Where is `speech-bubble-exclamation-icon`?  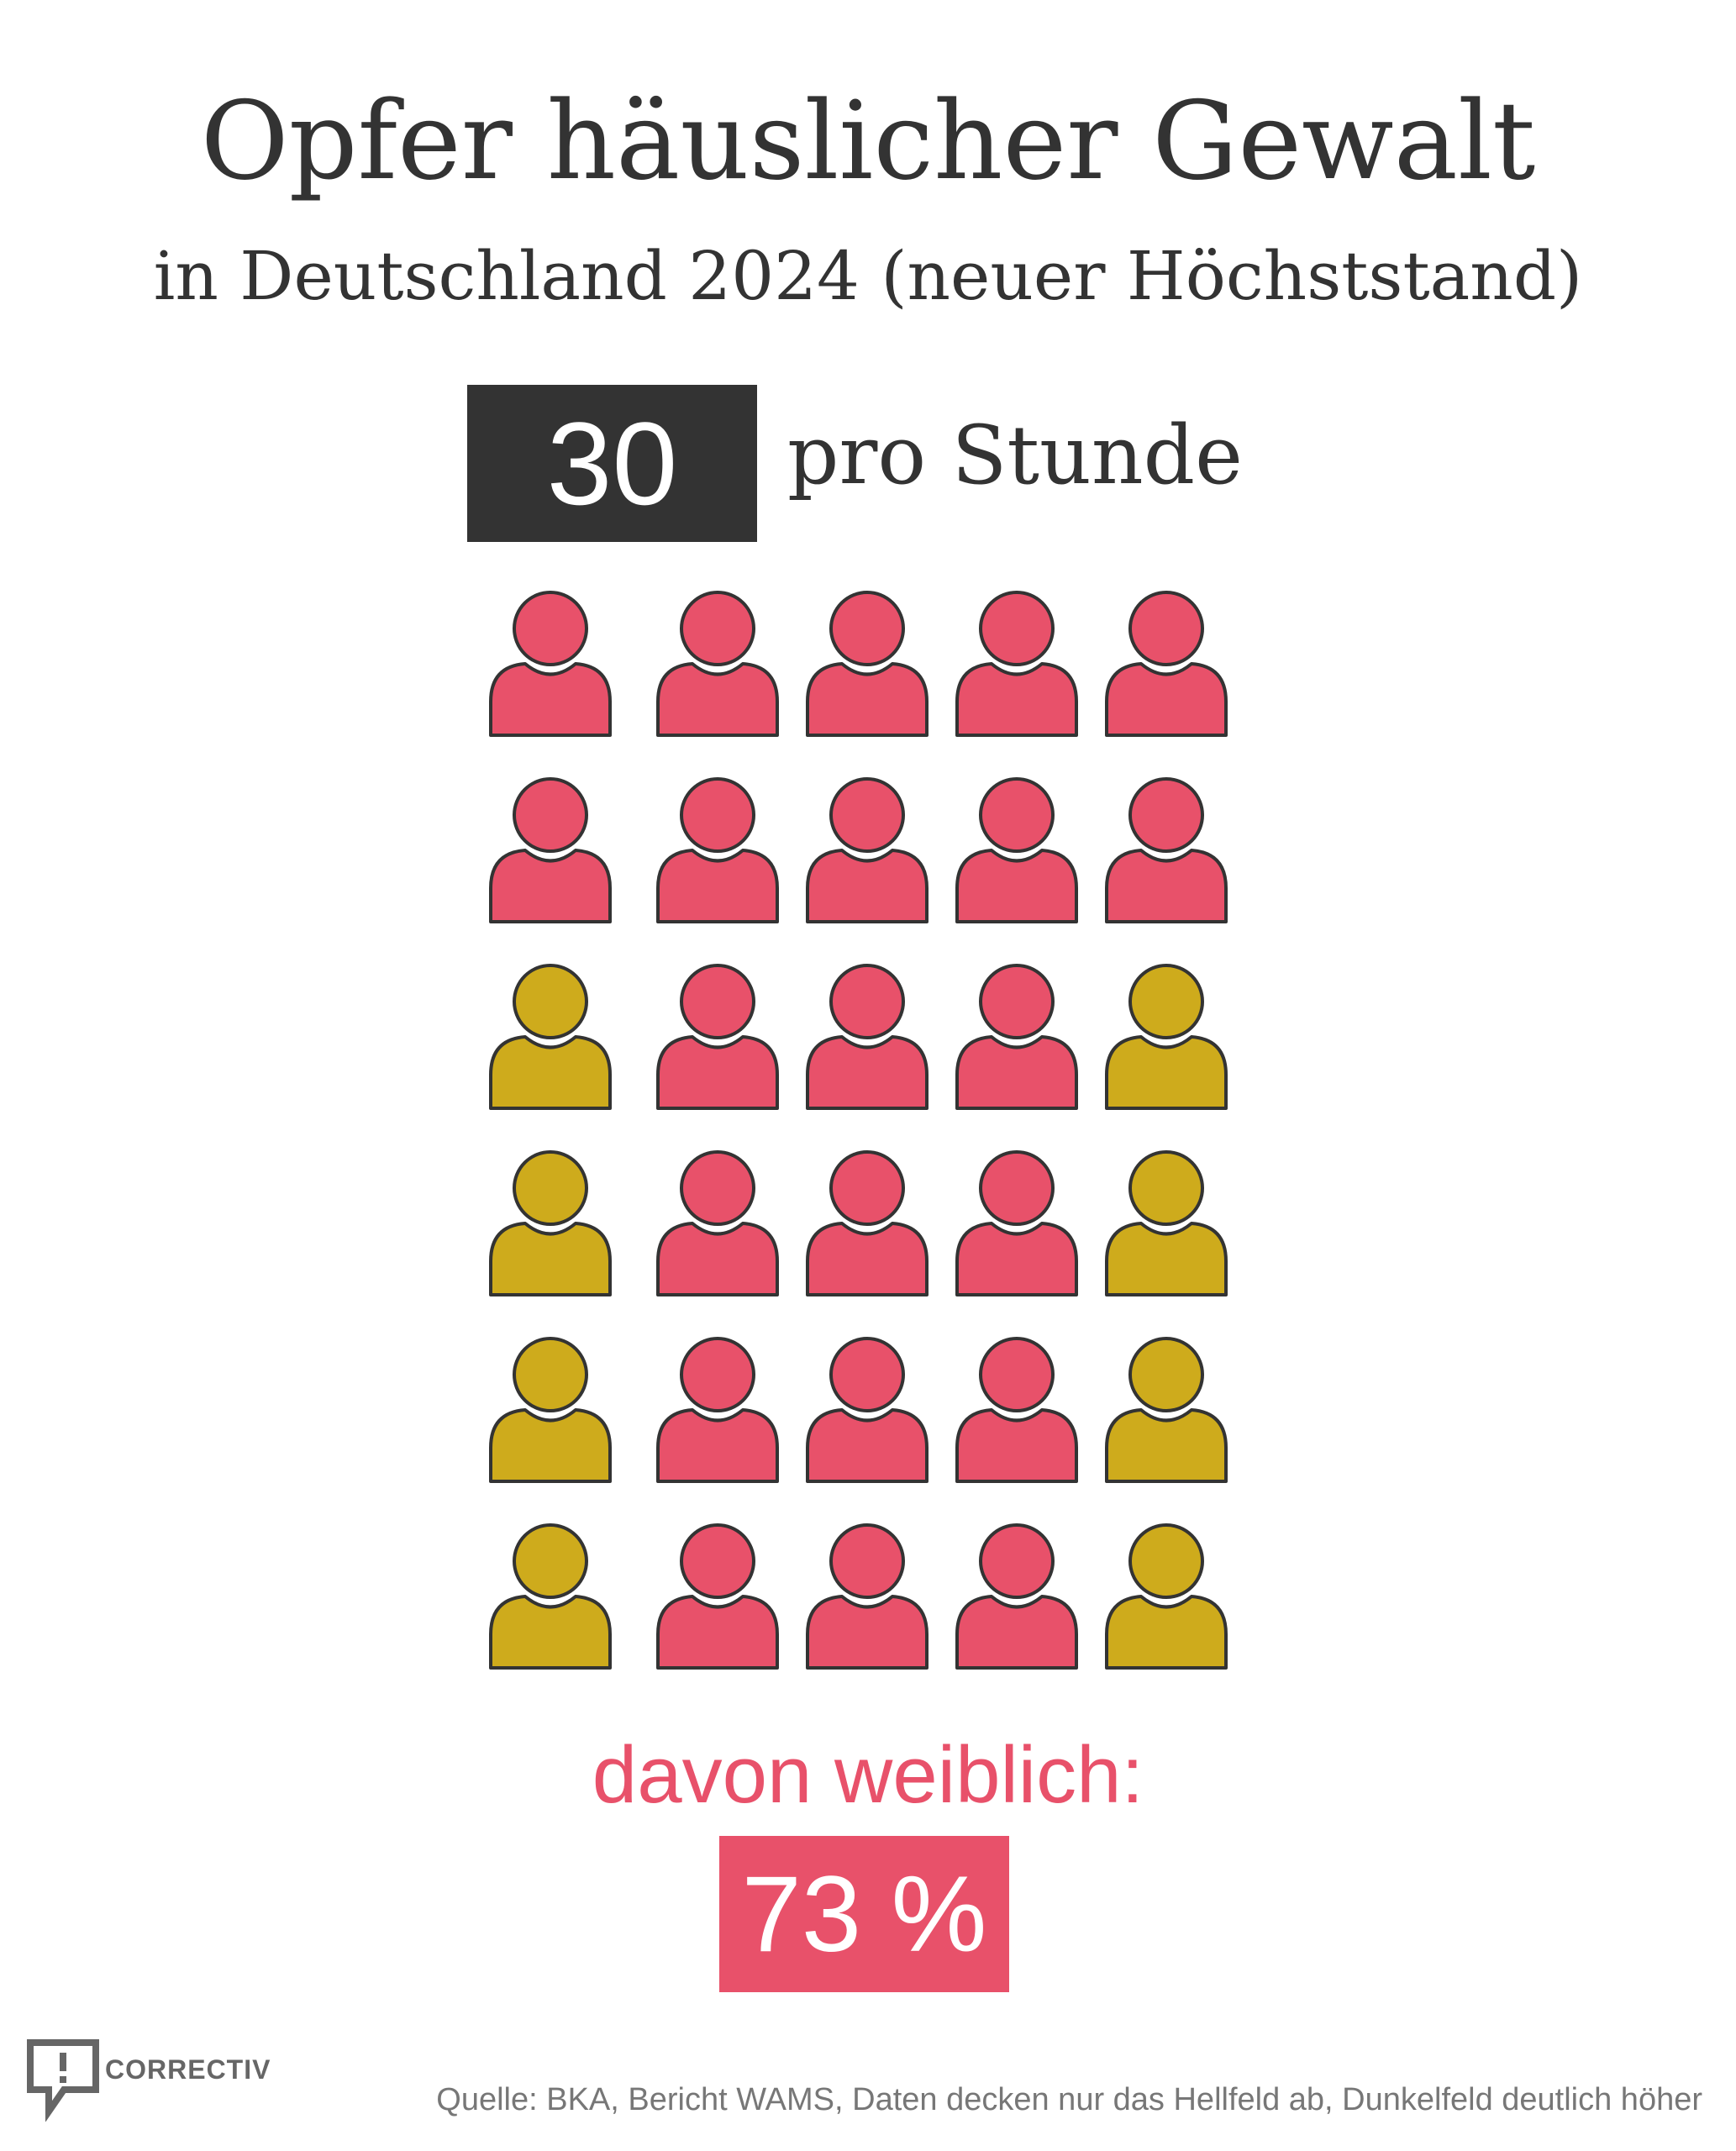
speech-bubble-exclamation-icon is located at coordinates (63, 2080).